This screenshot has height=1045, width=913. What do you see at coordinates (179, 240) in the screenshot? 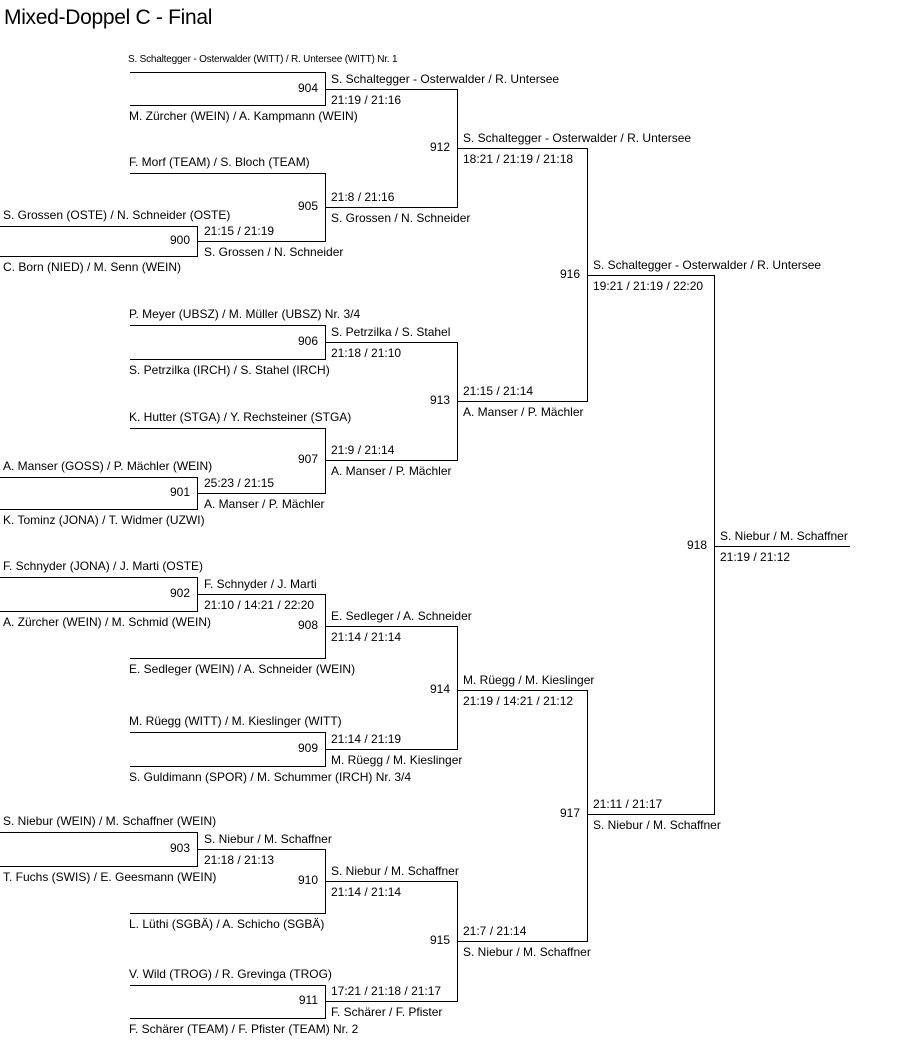
I see `match-number: 900` at bounding box center [179, 240].